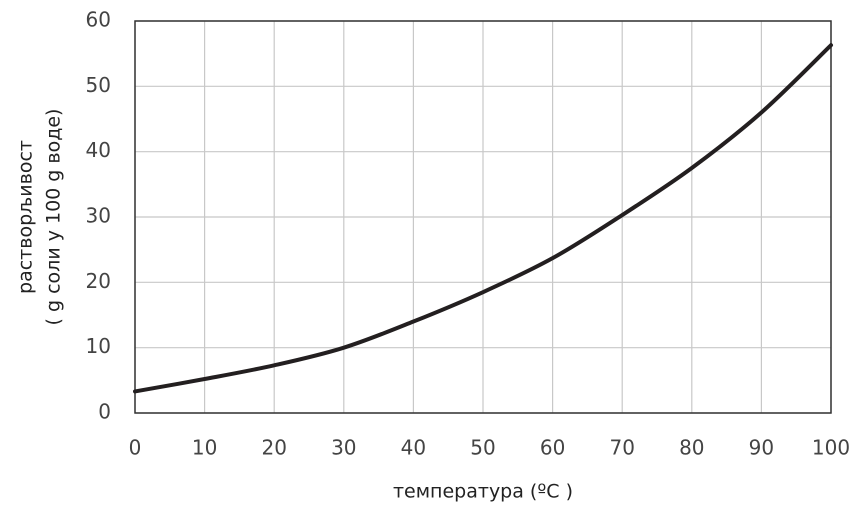  What do you see at coordinates (761, 448) in the screenshot?
I see `x-tick-label: 90` at bounding box center [761, 448].